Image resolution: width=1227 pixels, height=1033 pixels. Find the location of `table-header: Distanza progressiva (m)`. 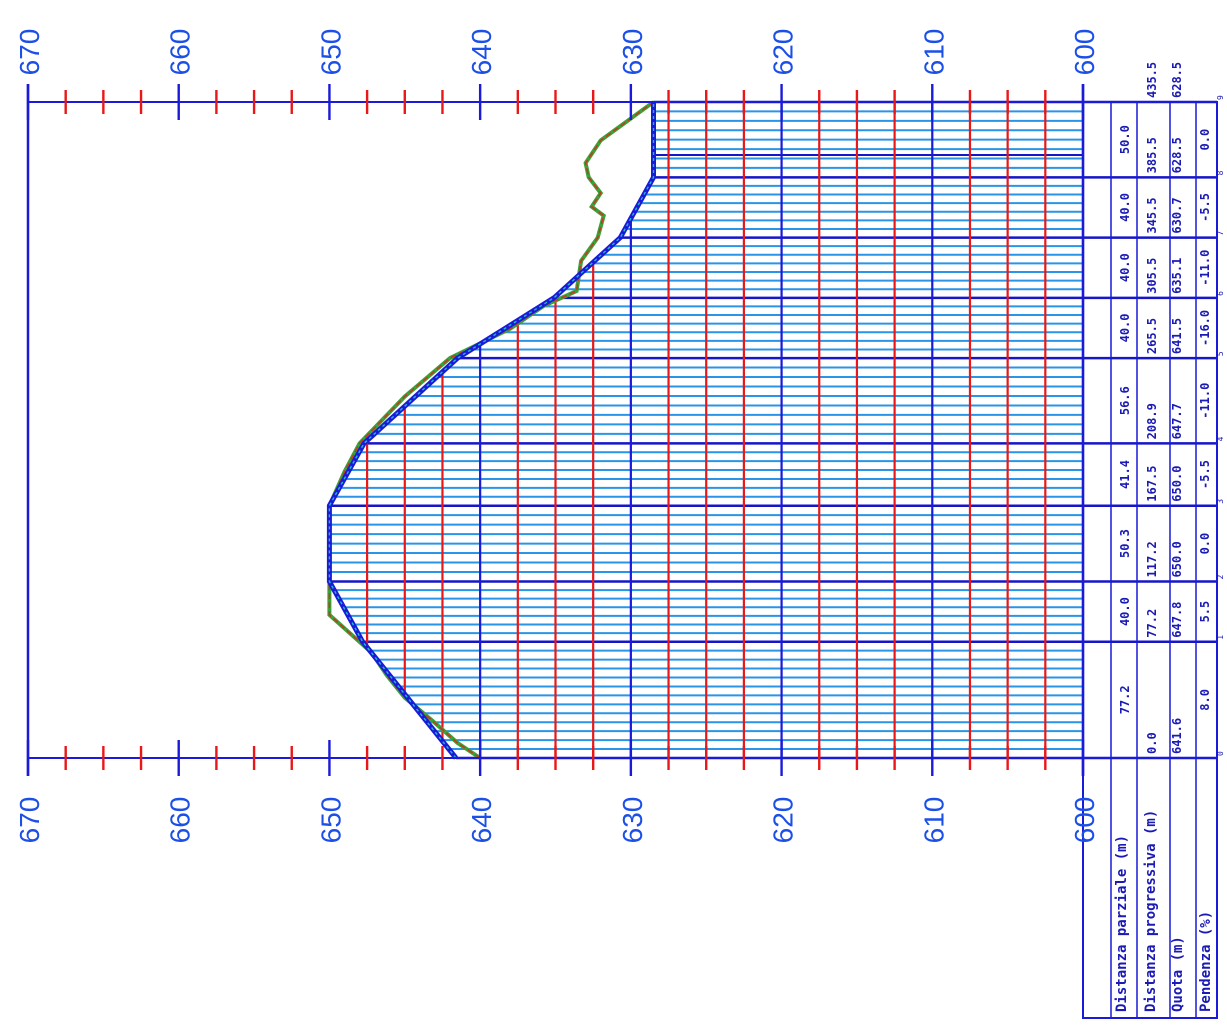

table-header: Distanza progressiva (m) is located at coordinates (1151, 911).